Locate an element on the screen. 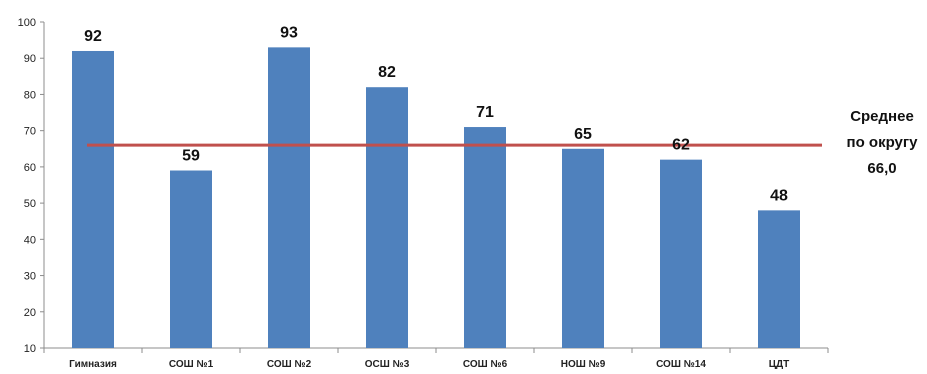  data-label: 93 is located at coordinates (289, 32).